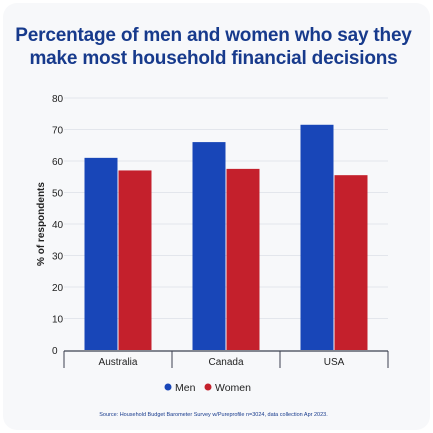 The image size is (433, 433). I want to click on legend-label-women: Women, so click(233, 388).